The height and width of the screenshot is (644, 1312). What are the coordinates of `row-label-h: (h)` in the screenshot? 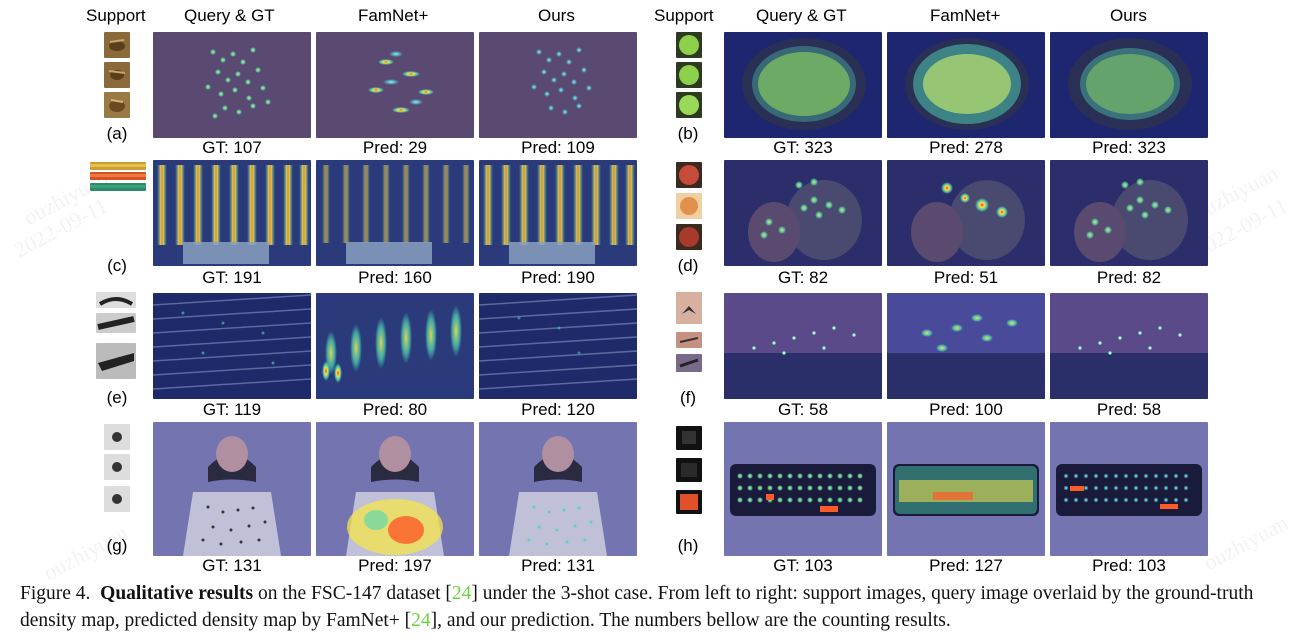 It's located at (688, 545).